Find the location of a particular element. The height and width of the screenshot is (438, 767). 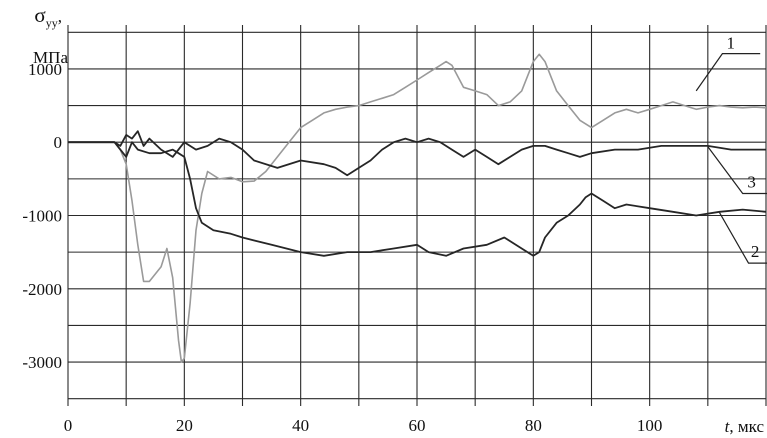

y-tick-label: -3000 is located at coordinates (42, 362).